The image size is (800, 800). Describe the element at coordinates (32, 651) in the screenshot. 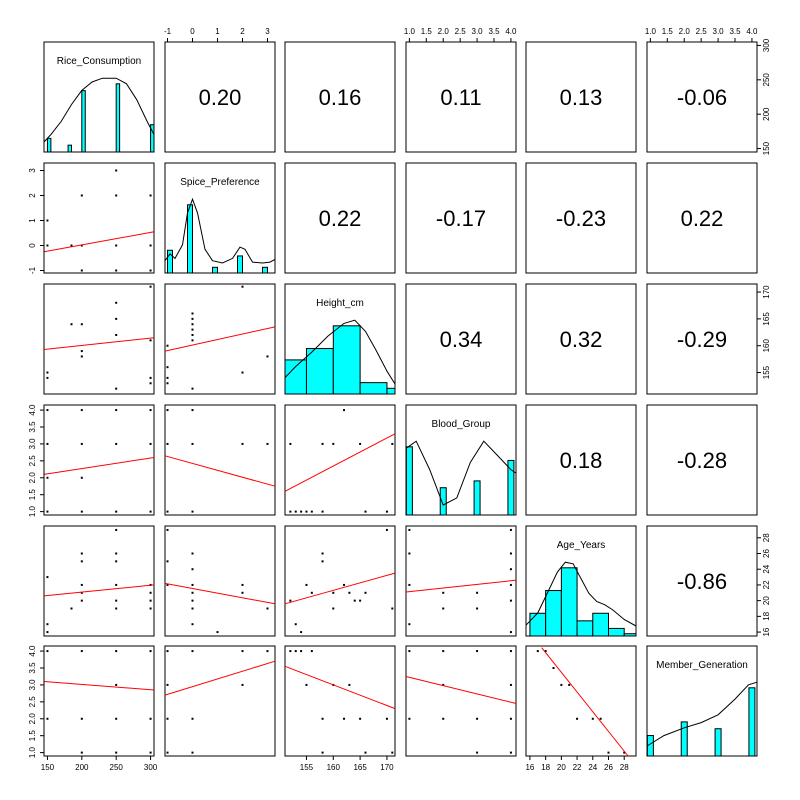

I see `left-tick-label-5-6: 4.0` at that location.